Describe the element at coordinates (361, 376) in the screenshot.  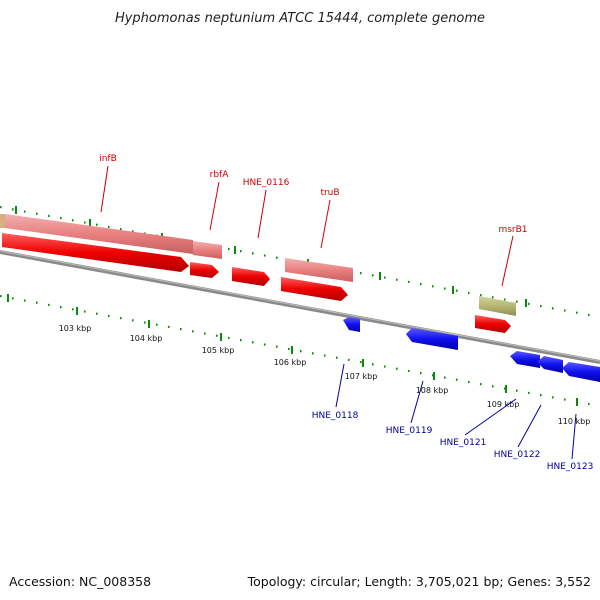
I see `kbp-label-107: 107 kbp` at that location.